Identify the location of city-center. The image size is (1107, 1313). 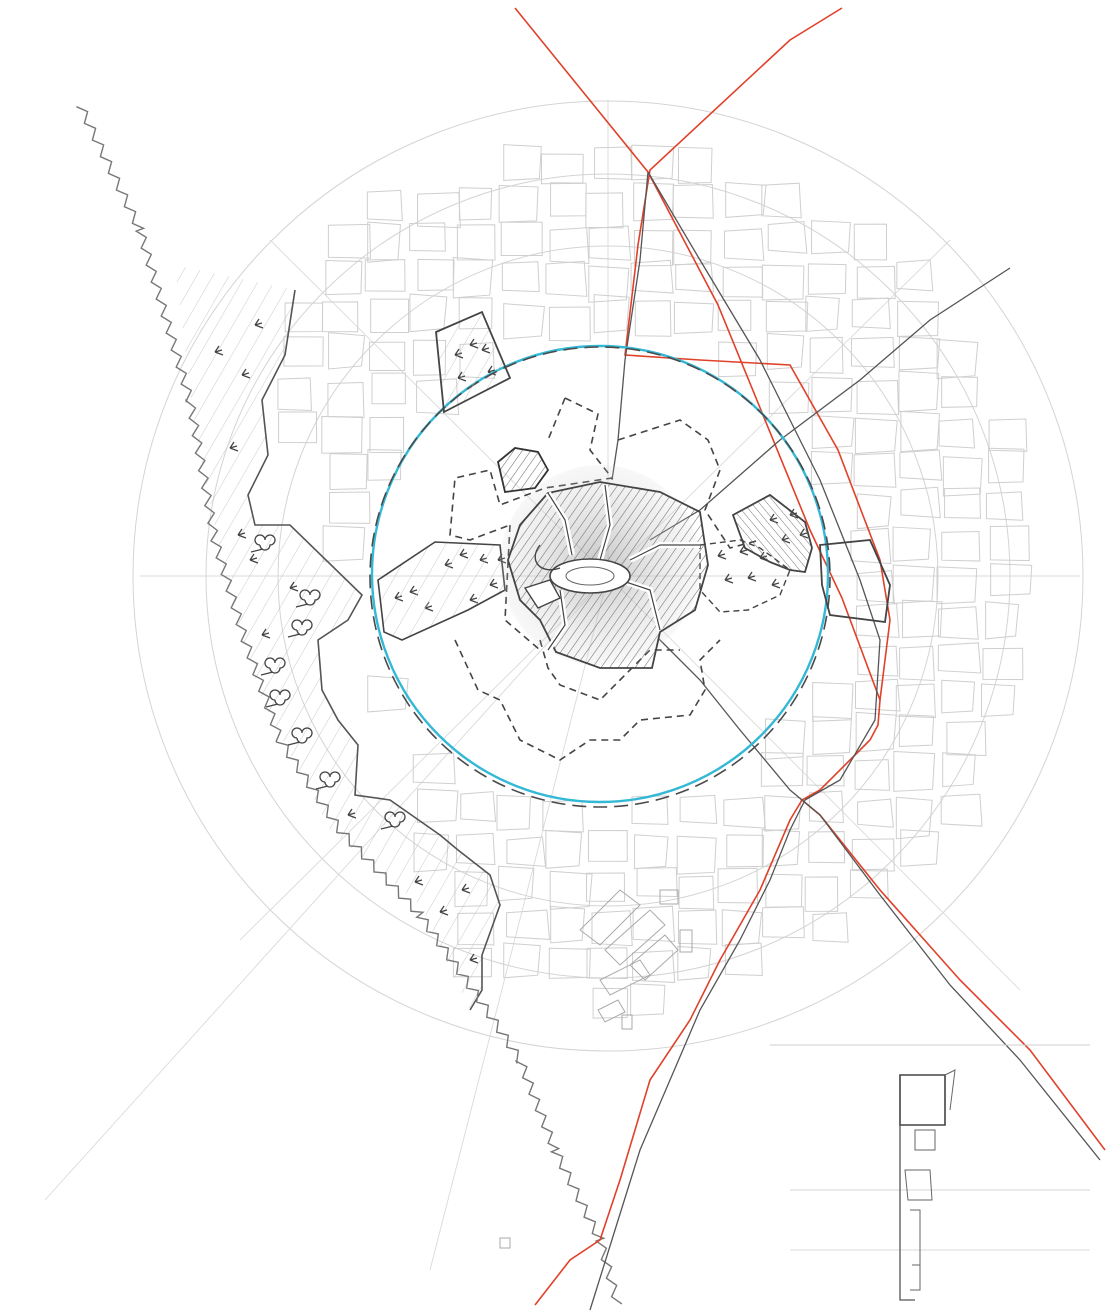
(604, 567).